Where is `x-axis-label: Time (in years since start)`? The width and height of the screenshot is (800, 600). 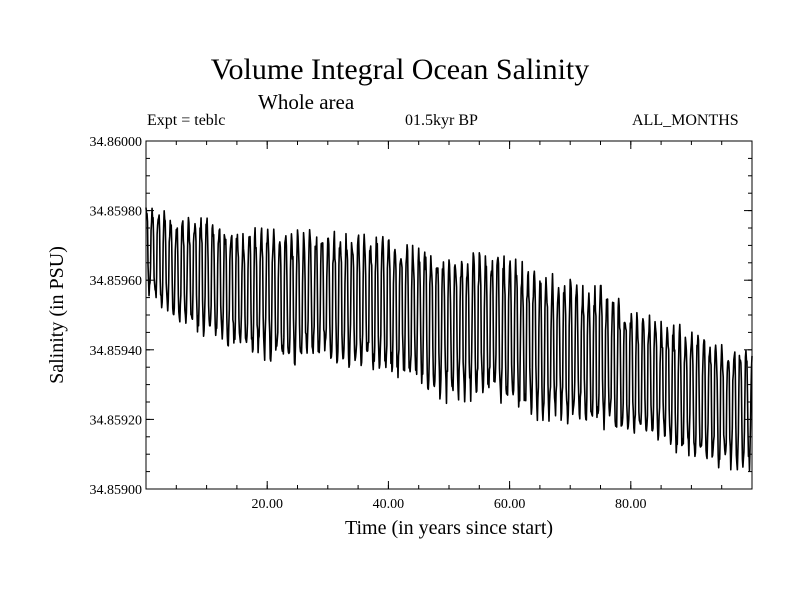
x-axis-label: Time (in years since start) is located at coordinates (449, 528).